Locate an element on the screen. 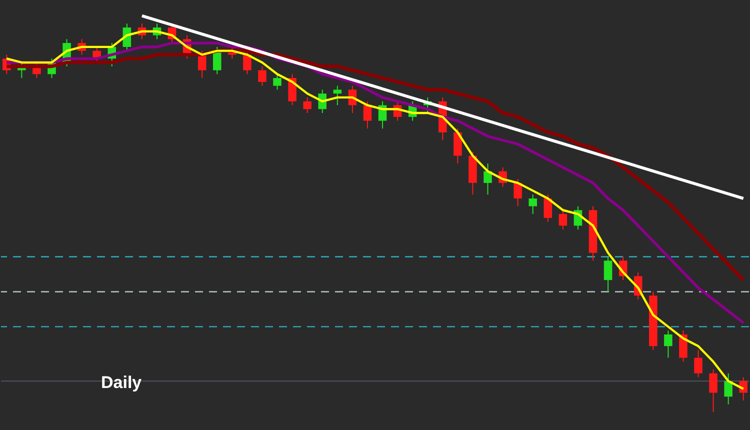 The height and width of the screenshot is (430, 750). annotation: Daily is located at coordinates (121, 382).